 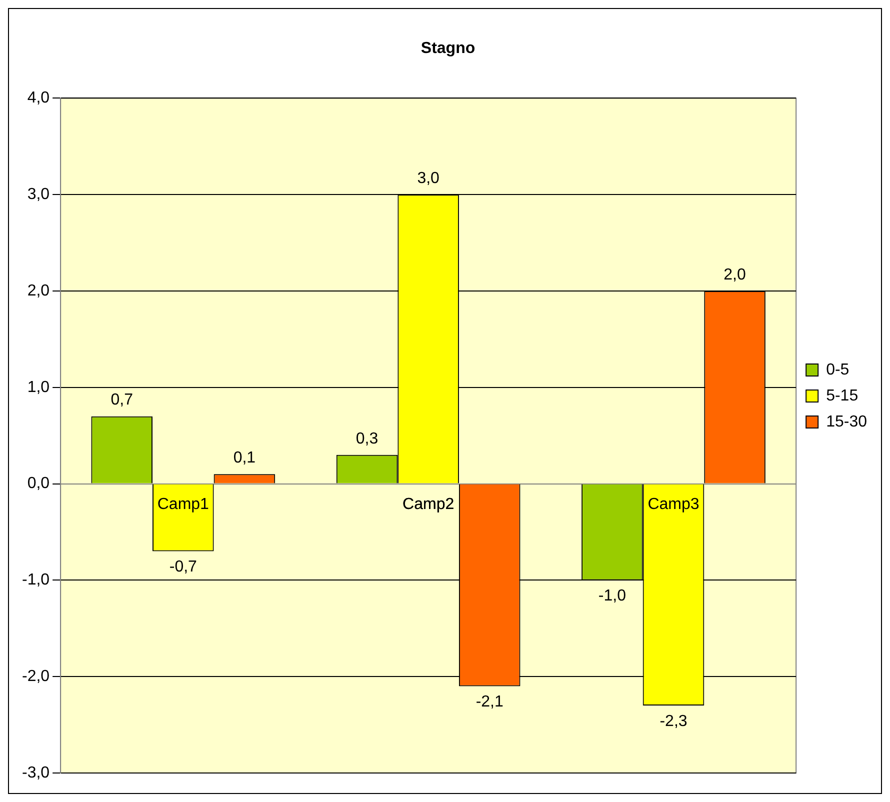 What do you see at coordinates (36, 677) in the screenshot?
I see `y-tick-label: -2,0` at bounding box center [36, 677].